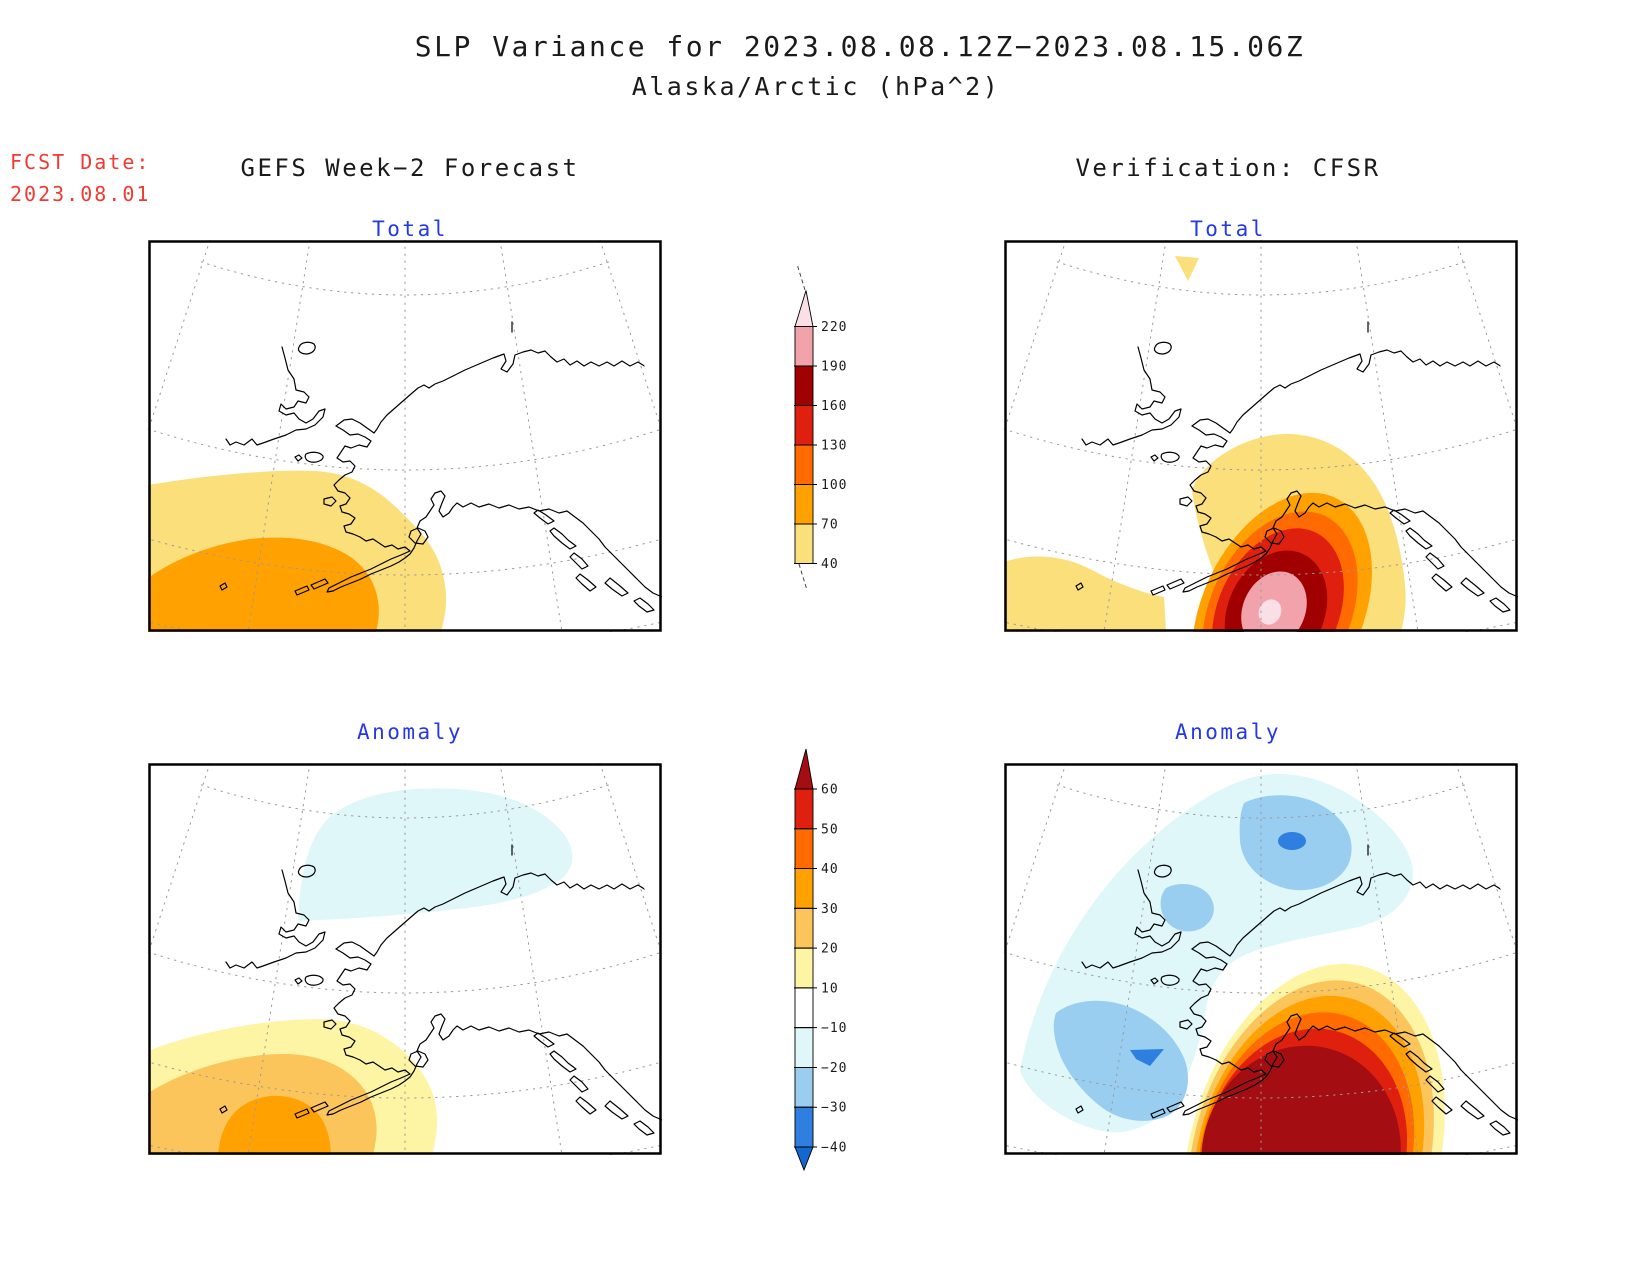 The height and width of the screenshot is (1275, 1650). Describe the element at coordinates (830, 829) in the screenshot. I see `colorbar-tick-label: 50` at that location.